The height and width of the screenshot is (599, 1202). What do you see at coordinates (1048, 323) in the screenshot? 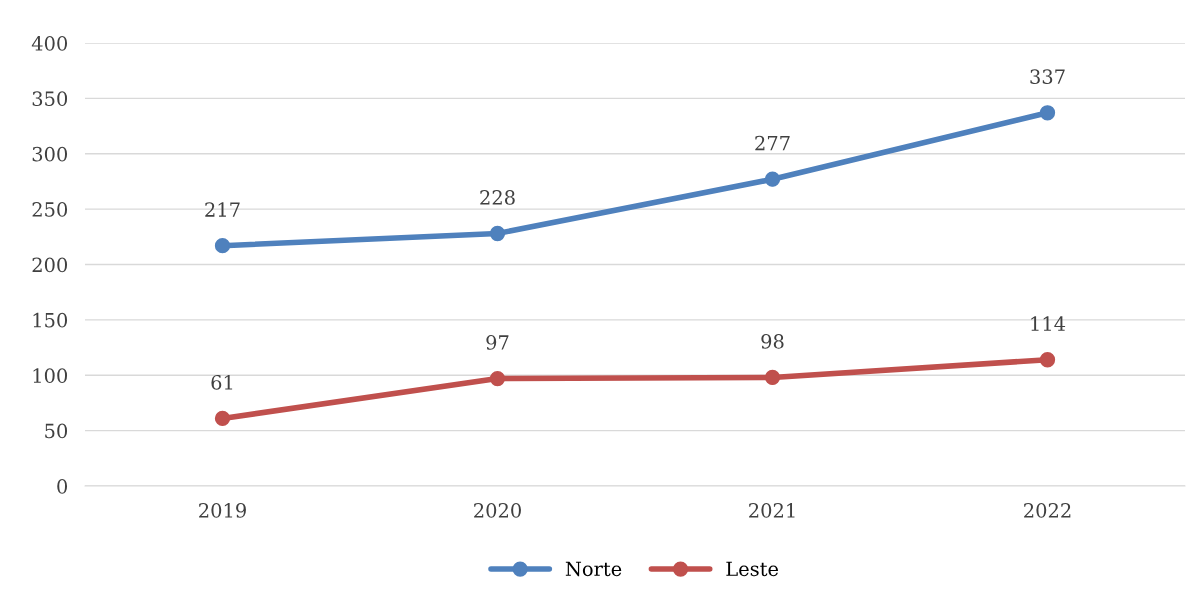
I see `data-label: 114` at bounding box center [1048, 323].